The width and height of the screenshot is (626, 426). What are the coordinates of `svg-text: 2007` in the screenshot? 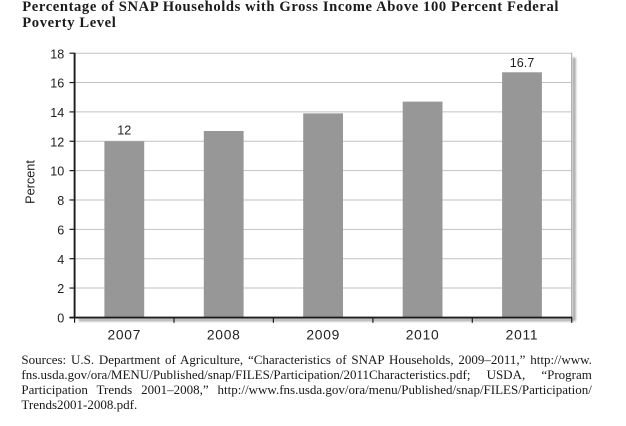 It's located at (124, 334).